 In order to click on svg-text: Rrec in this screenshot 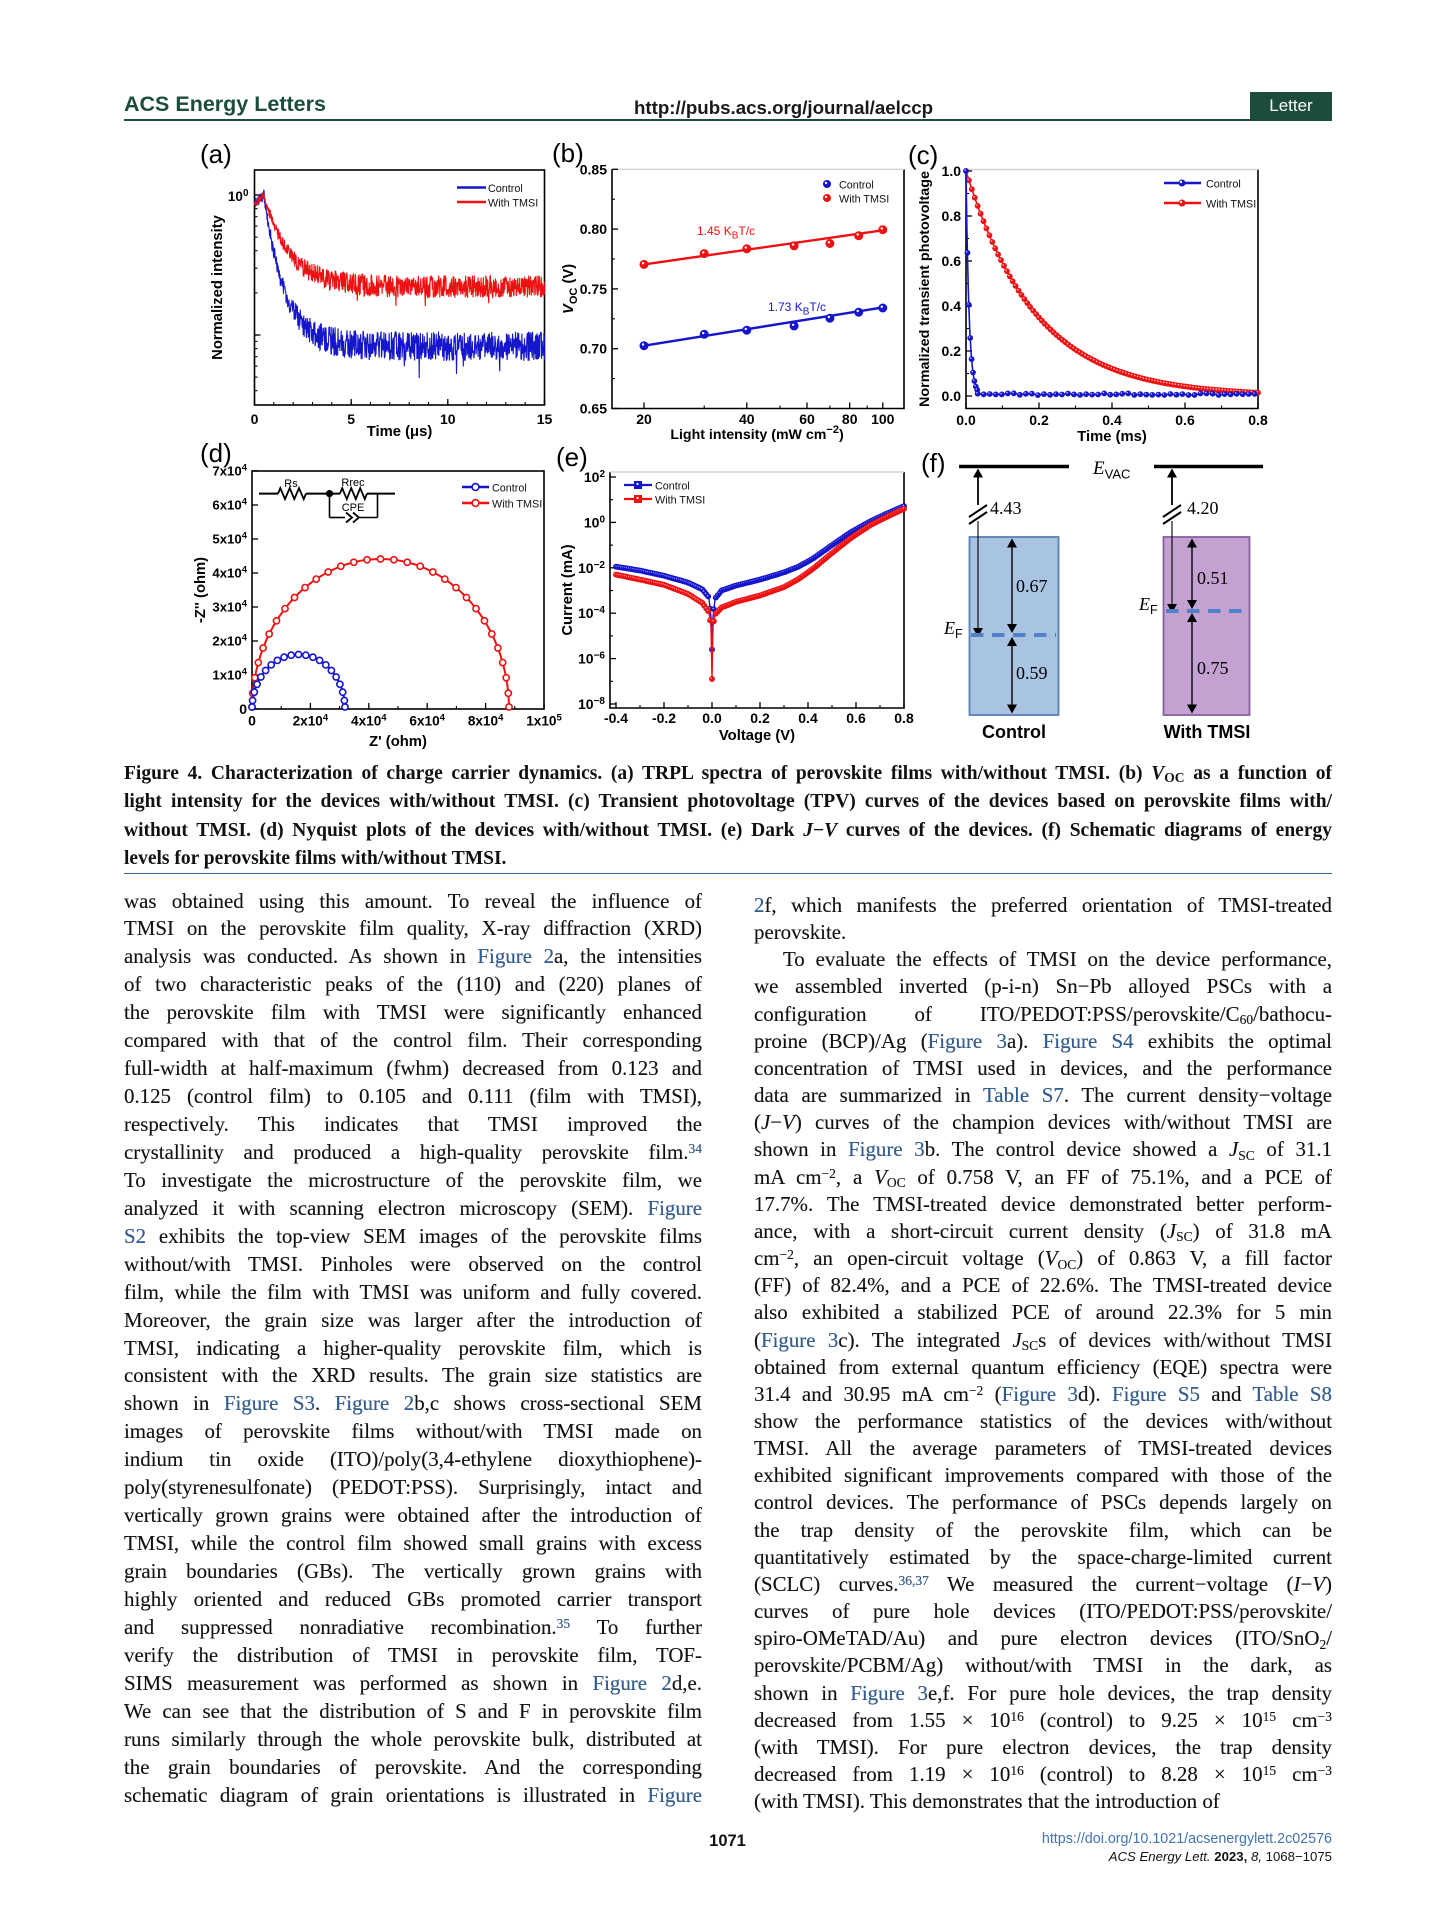, I will do `click(353, 483)`.